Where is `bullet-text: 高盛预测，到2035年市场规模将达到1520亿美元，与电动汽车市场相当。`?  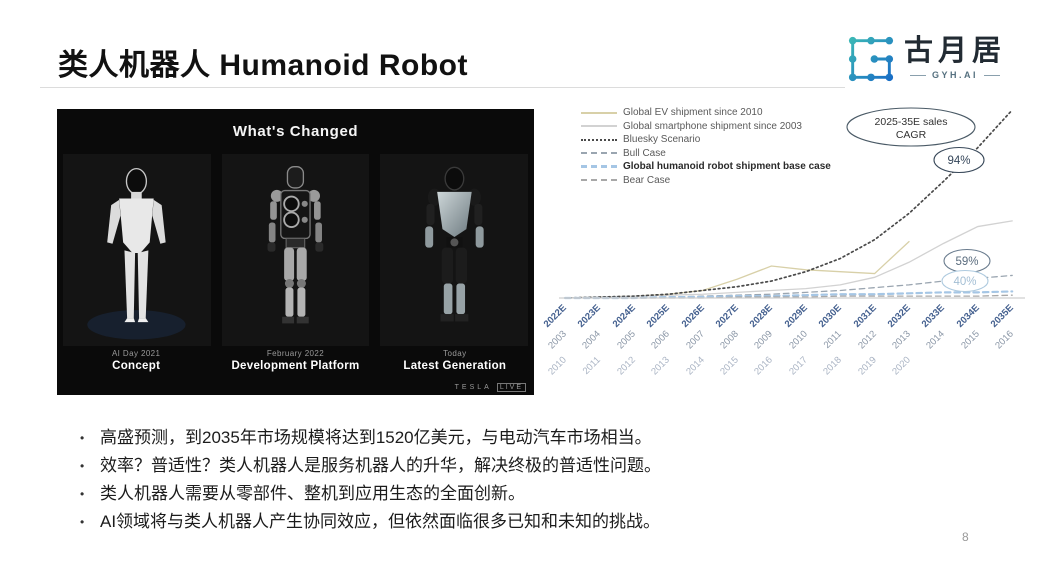 bullet-text: 高盛预测，到2035年市场规模将达到1520亿美元，与电动汽车市场相当。 is located at coordinates (376, 437).